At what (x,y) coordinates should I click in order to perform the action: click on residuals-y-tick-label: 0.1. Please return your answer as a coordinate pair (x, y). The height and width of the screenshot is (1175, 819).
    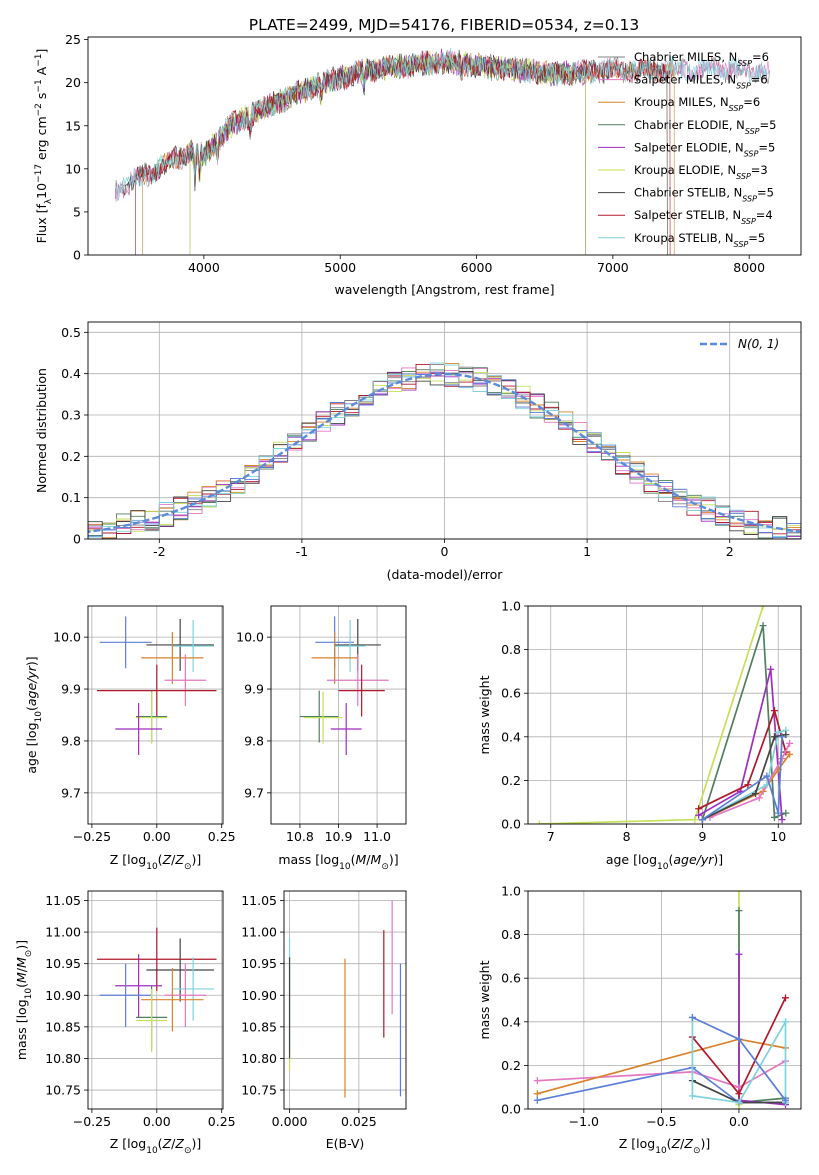
    Looking at the image, I should click on (71, 497).